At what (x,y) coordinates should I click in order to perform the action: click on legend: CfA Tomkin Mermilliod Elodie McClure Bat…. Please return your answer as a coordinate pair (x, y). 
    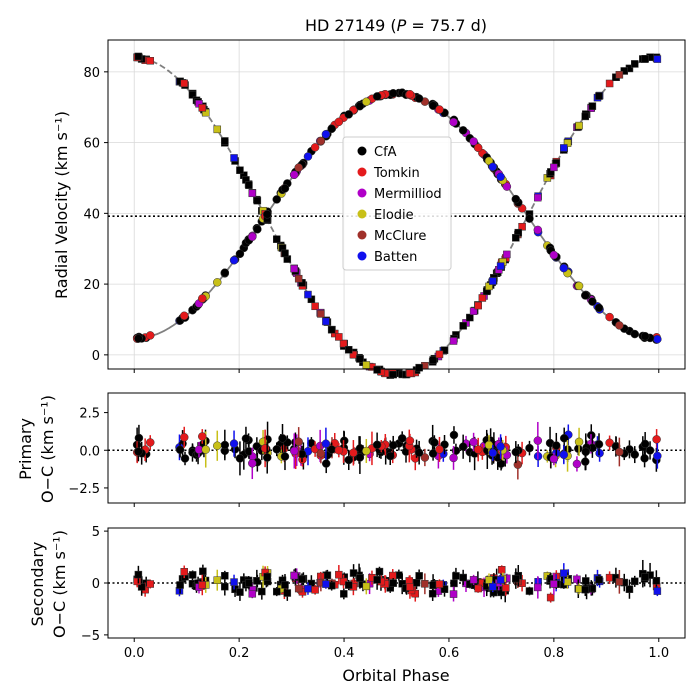
    Looking at the image, I should click on (397, 203).